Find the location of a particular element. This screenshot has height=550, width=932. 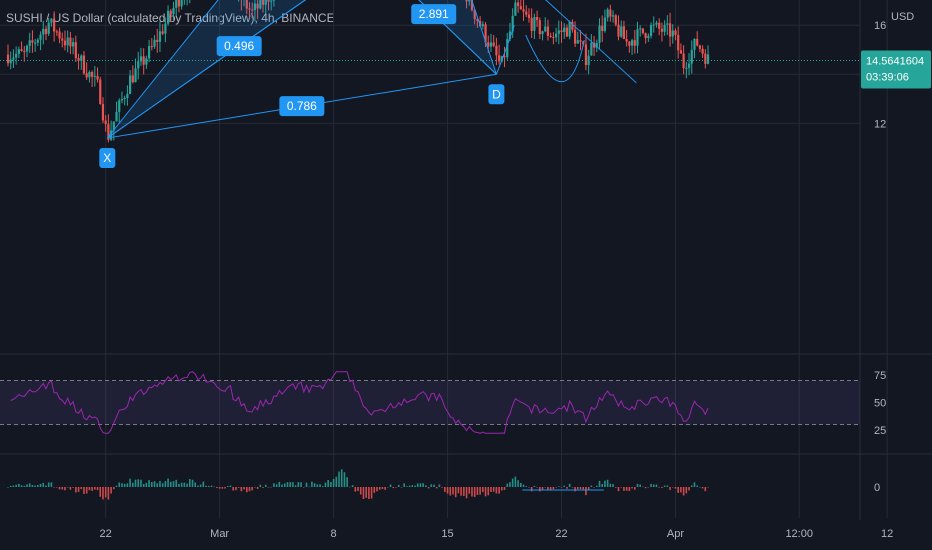

point-label: D is located at coordinates (496, 94).